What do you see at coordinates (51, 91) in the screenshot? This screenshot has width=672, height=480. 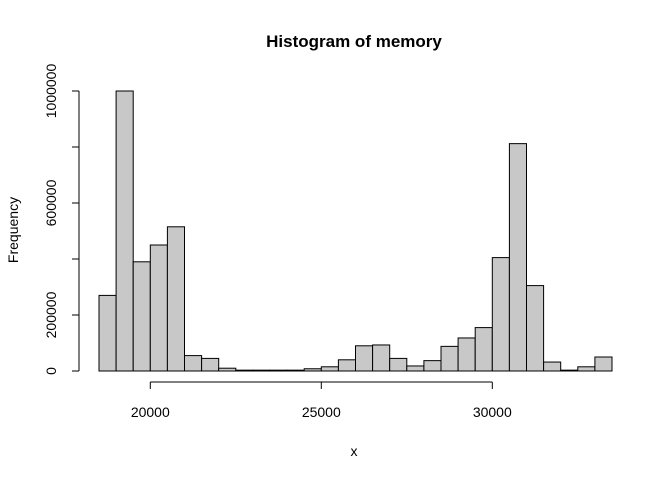 I see `y-tick-label: 1000000` at bounding box center [51, 91].